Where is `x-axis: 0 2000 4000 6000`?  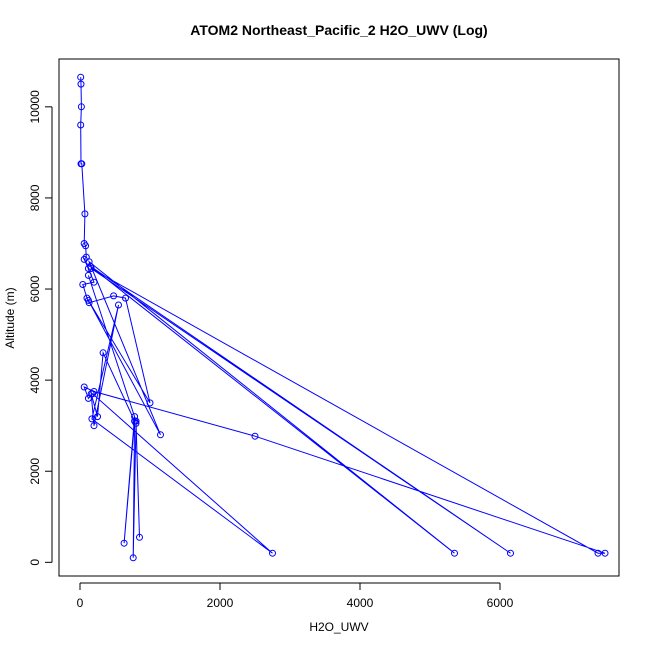
x-axis: 0 2000 4000 6000 is located at coordinates (295, 596).